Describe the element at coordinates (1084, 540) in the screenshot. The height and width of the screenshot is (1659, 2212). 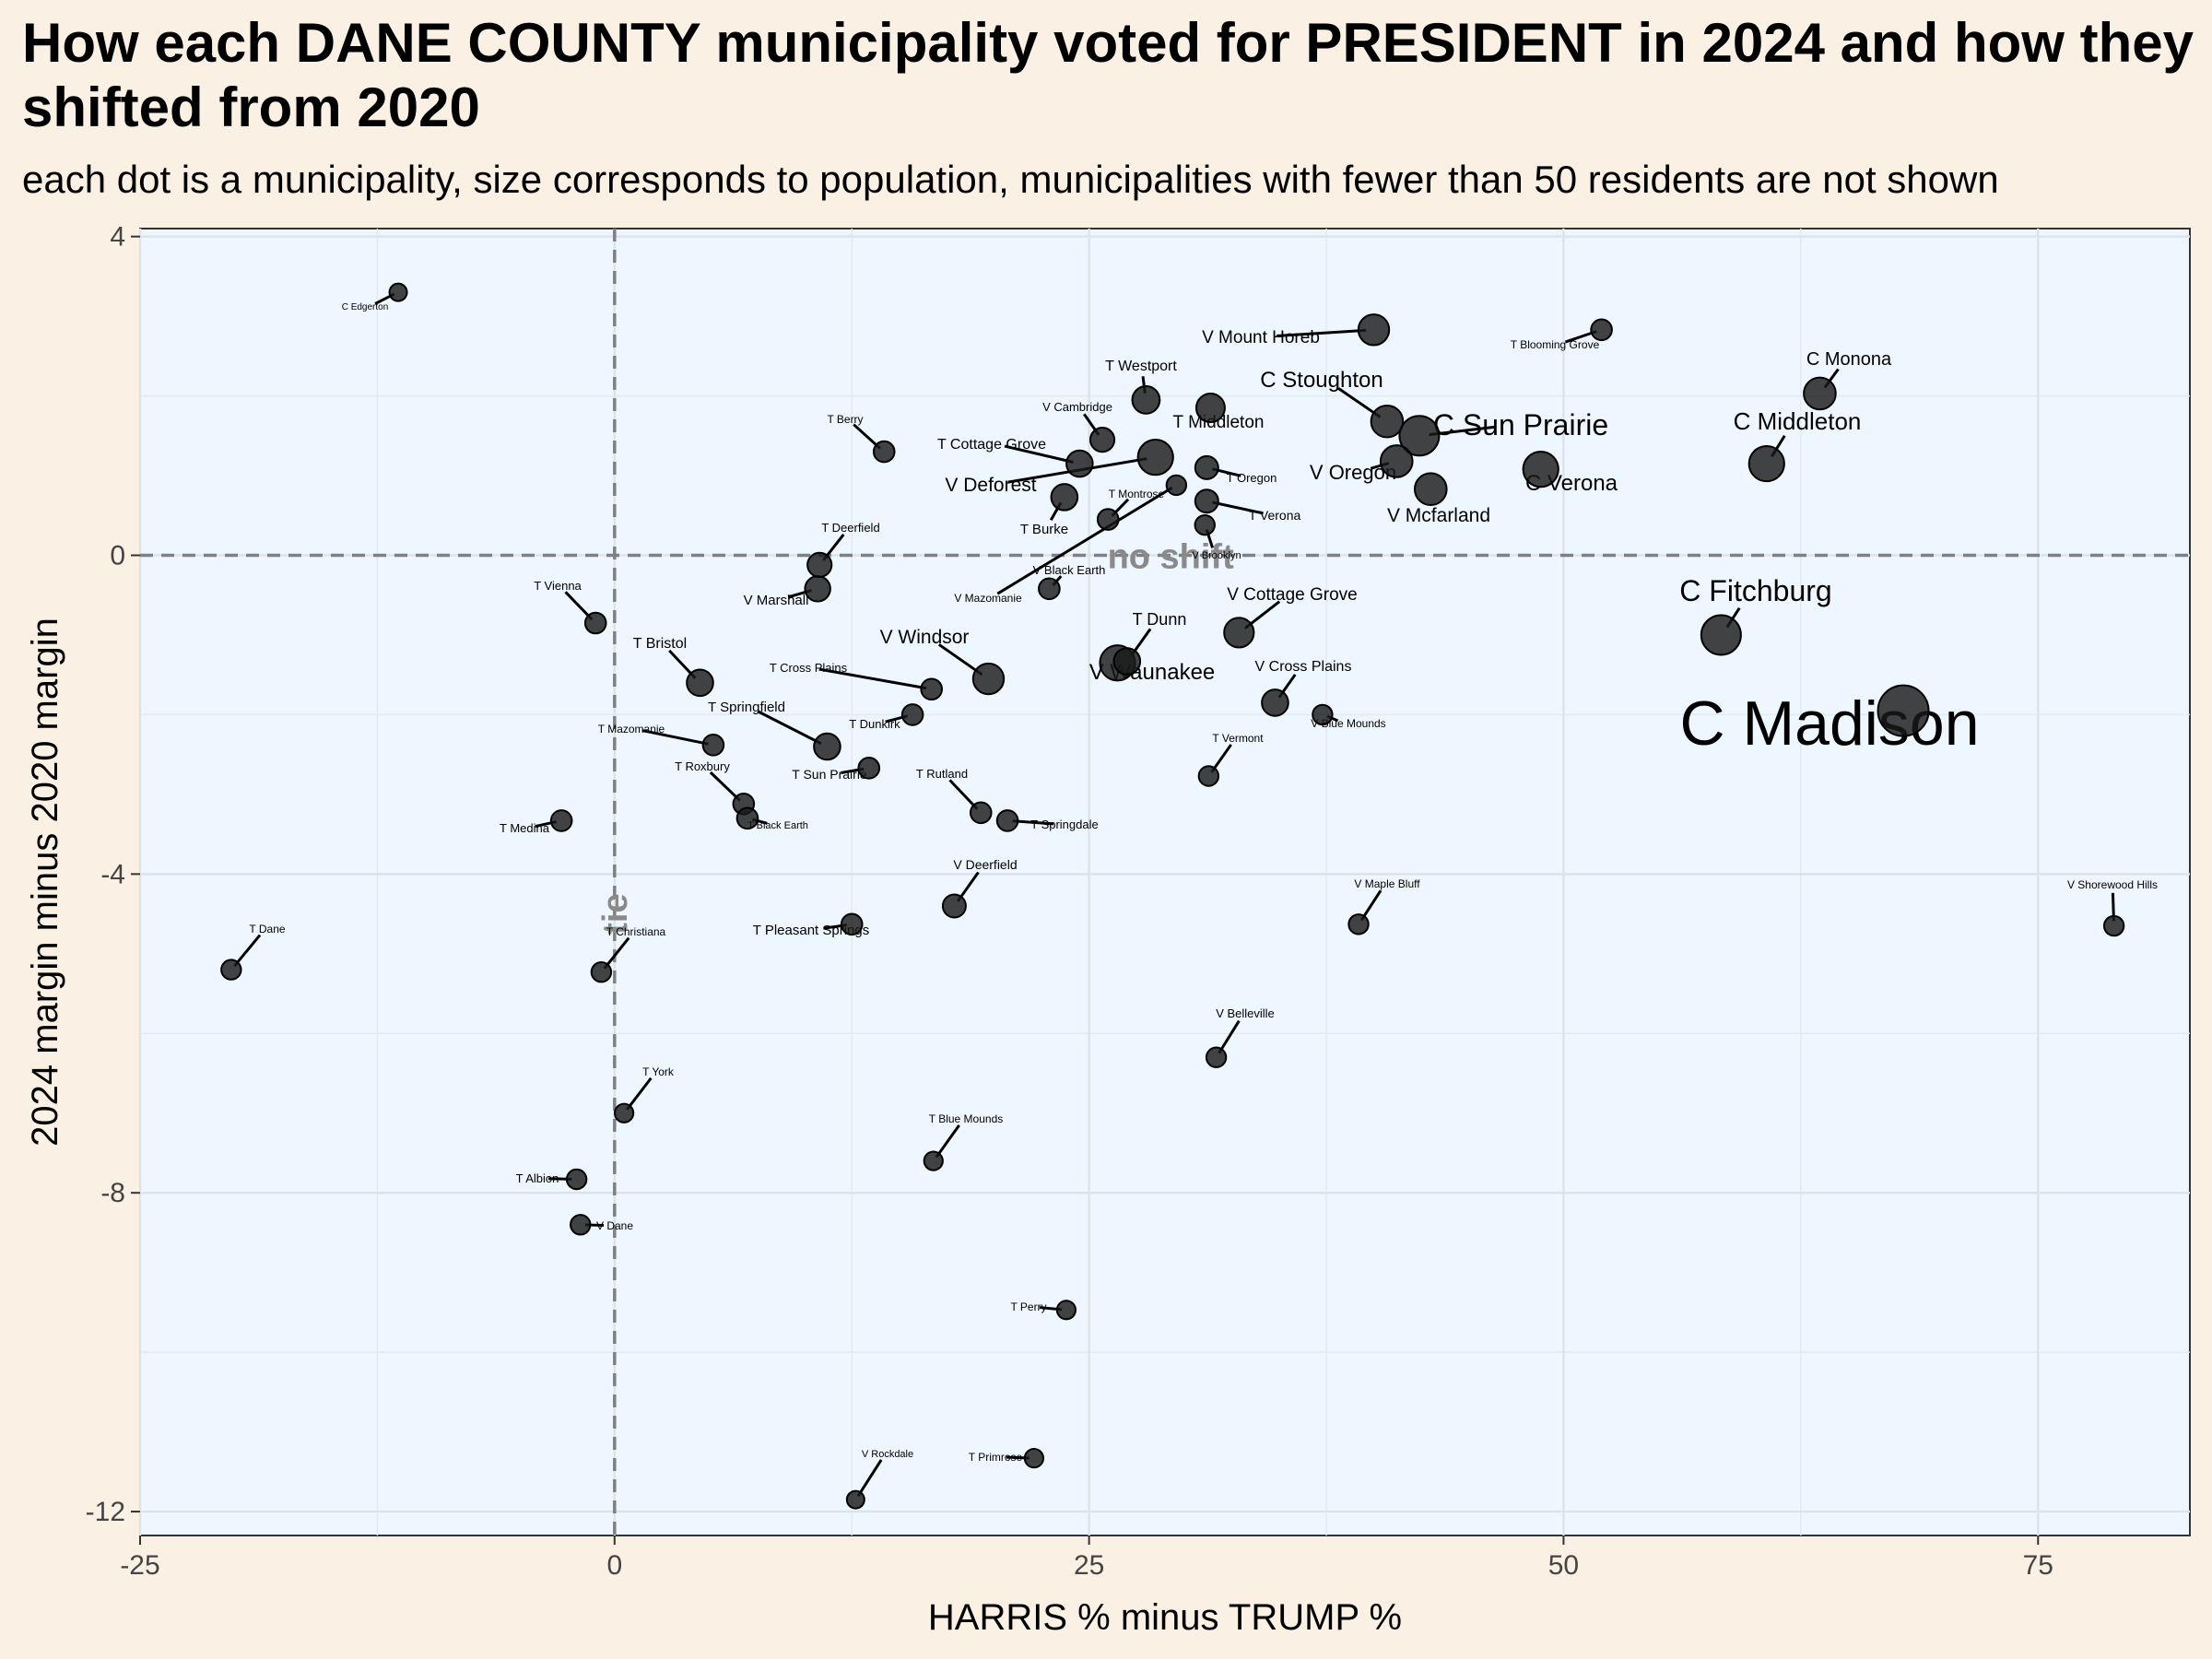
I see `leader-line-v-mazomanie` at that location.